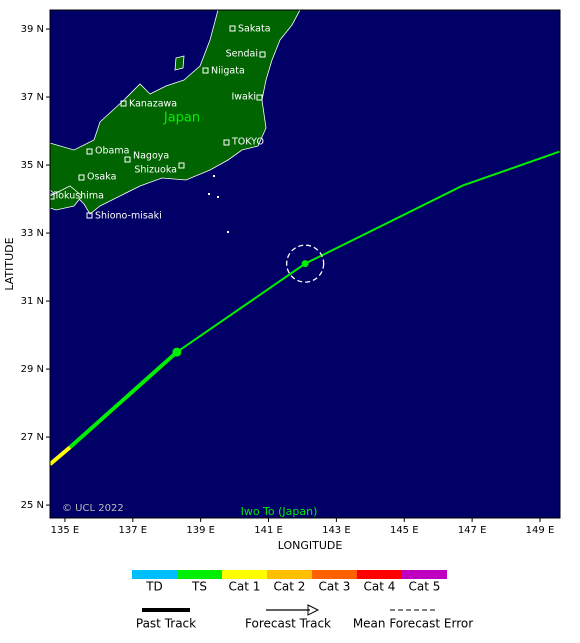 Image resolution: width=580 pixels, height=643 pixels. I want to click on x-tick-label: 139 E, so click(200, 530).